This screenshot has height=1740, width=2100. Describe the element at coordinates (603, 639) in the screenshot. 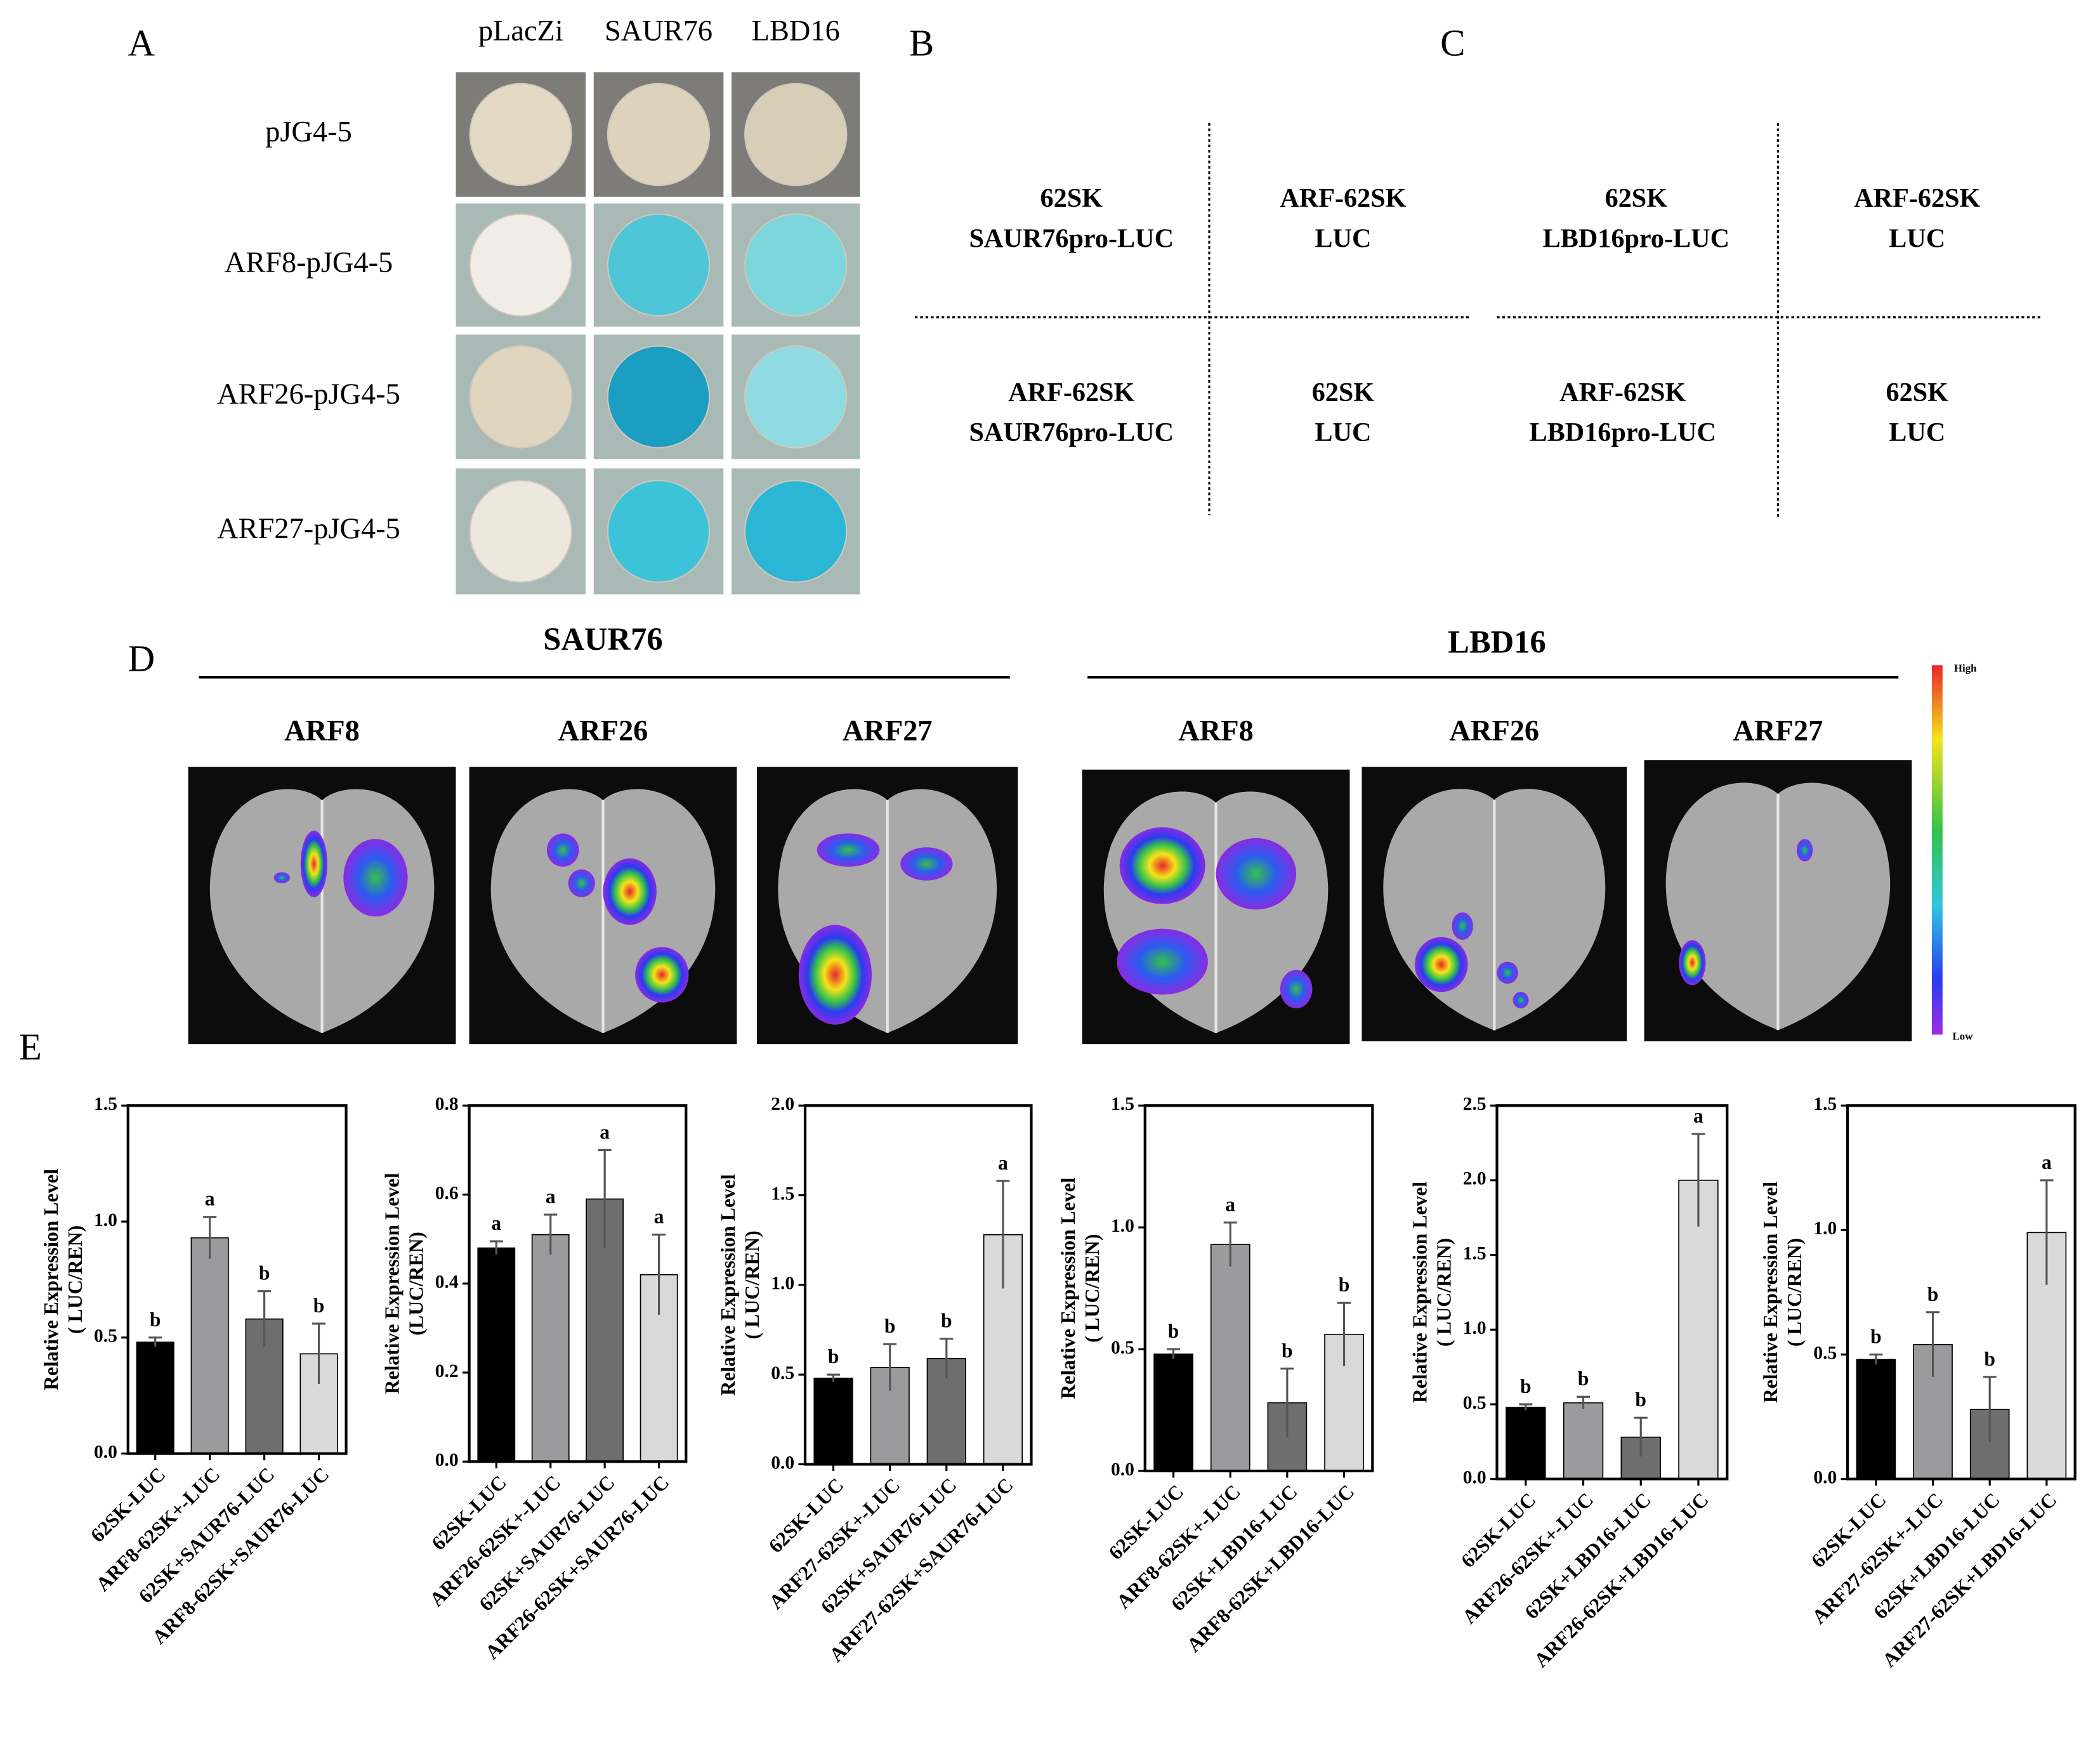

I see `group-title: SAUR76` at that location.